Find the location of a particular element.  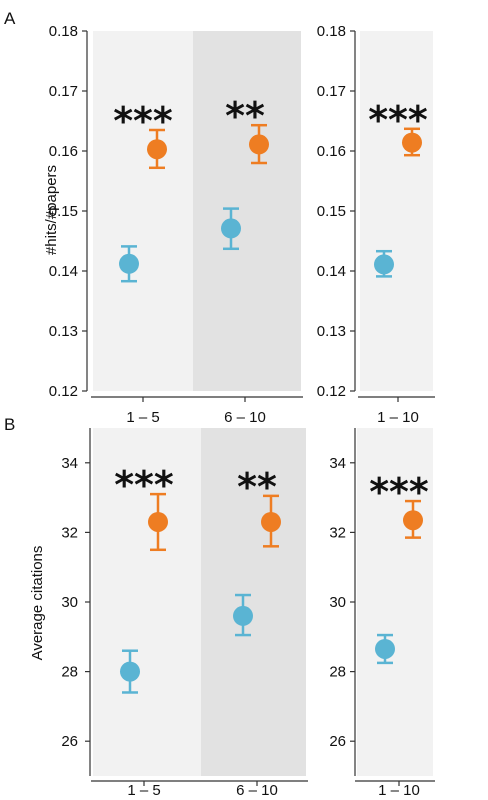

panel-a-subplot-2-series-2-point is located at coordinates (412, 142).